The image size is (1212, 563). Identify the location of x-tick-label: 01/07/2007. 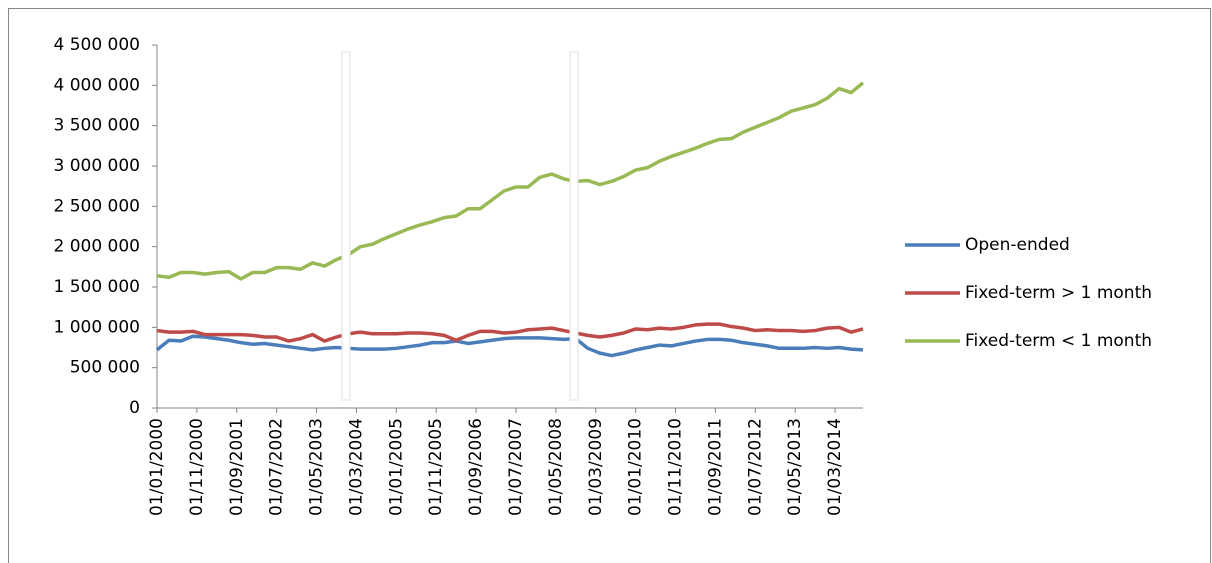
(516, 467).